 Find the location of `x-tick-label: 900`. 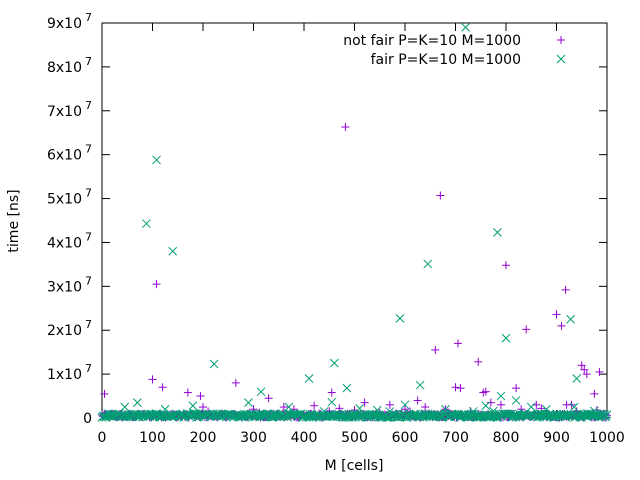

x-tick-label: 900 is located at coordinates (556, 438).